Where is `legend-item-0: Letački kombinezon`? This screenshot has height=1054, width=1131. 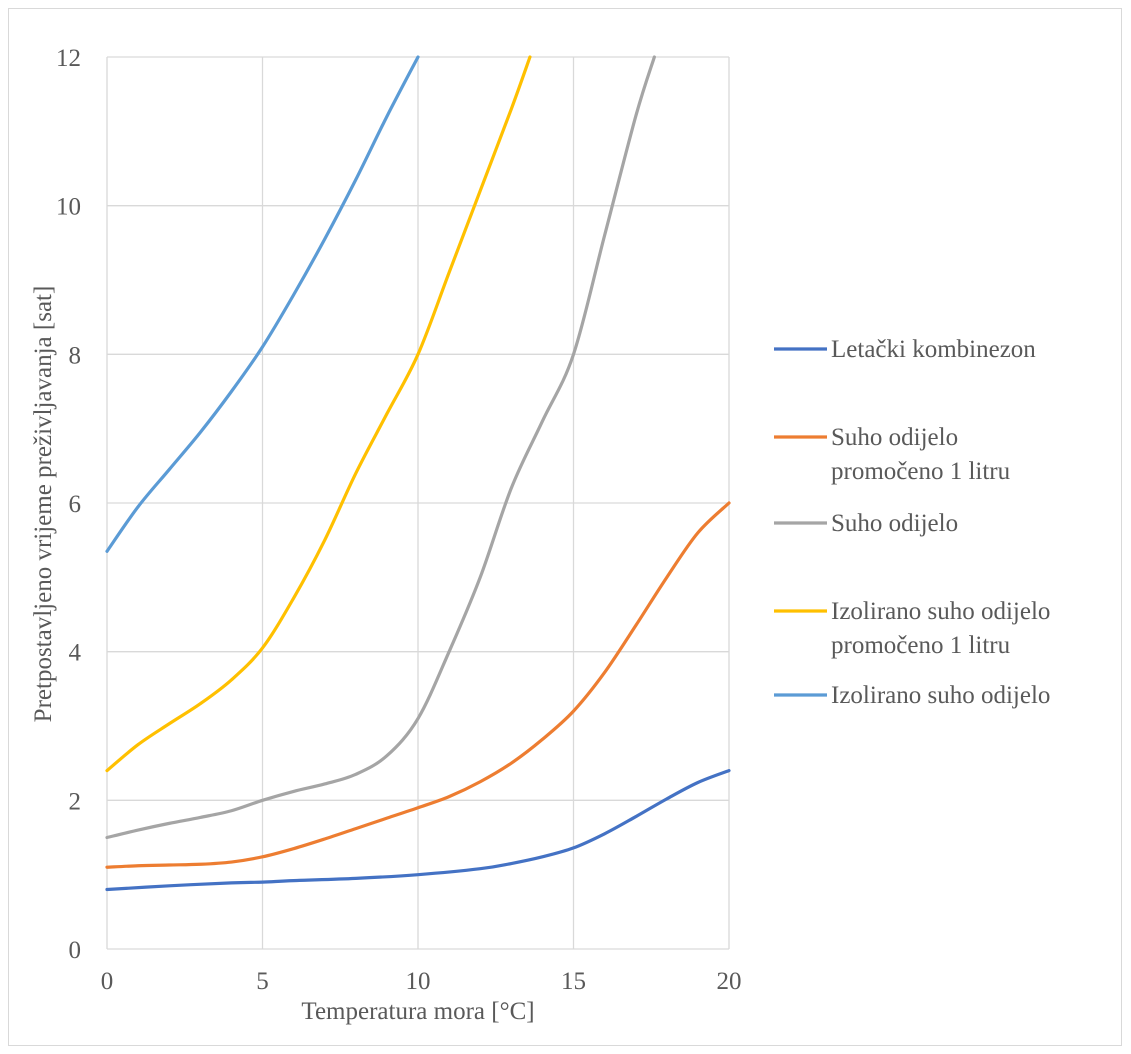
legend-item-0: Letački kombinezon is located at coordinates (905, 349).